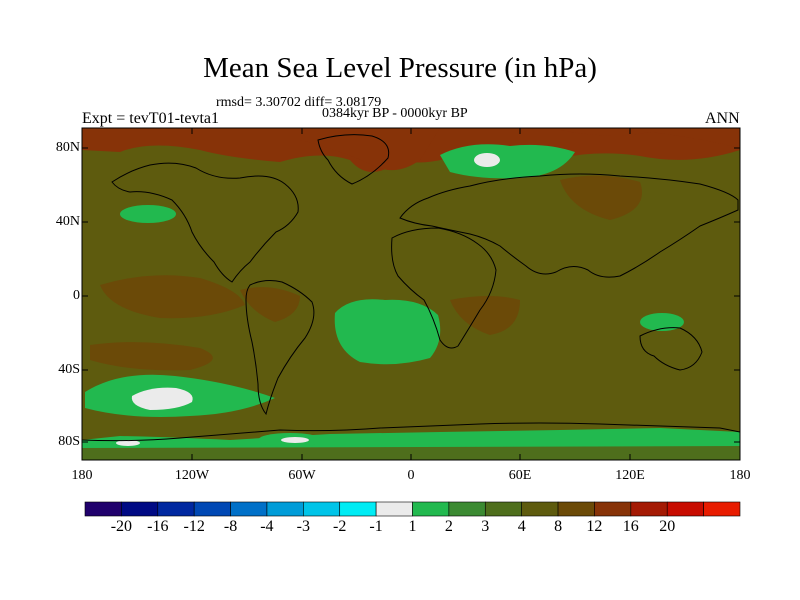 Image resolution: width=800 pixels, height=600 pixels. What do you see at coordinates (740, 475) in the screenshot?
I see `lon-tick-180e: 180` at bounding box center [740, 475].